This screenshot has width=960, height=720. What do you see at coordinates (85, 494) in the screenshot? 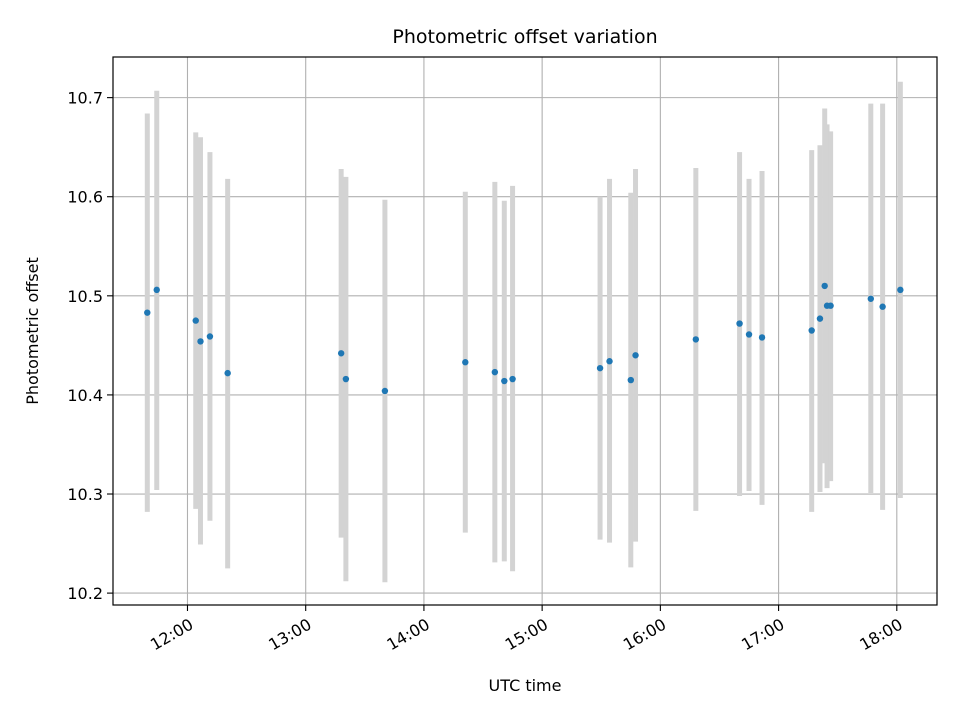
I see `y-tick-label: 10.3` at bounding box center [85, 494].